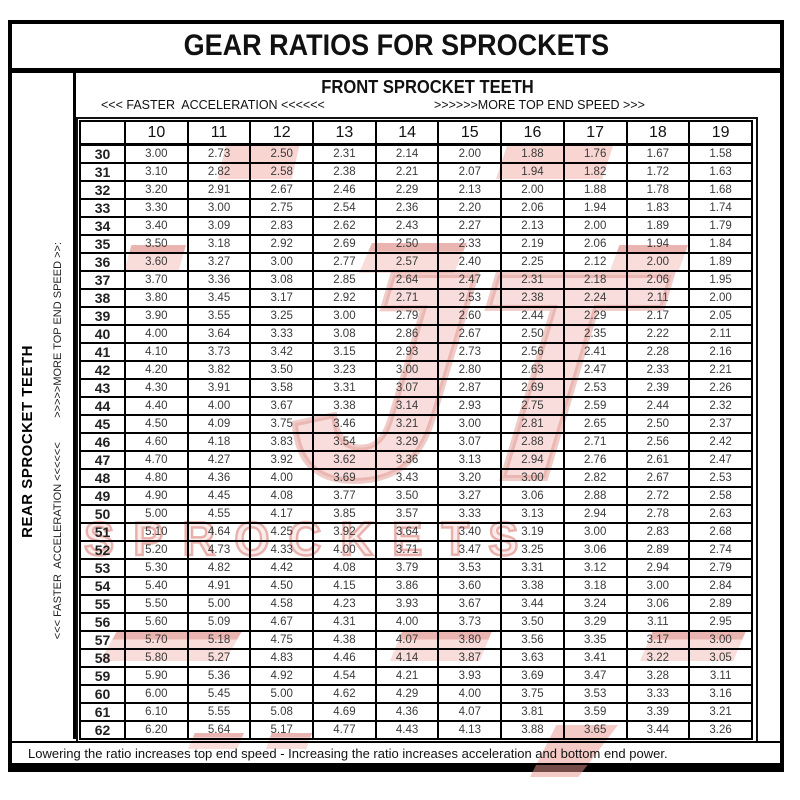 The width and height of the screenshot is (800, 800). Describe the element at coordinates (396, 45) in the screenshot. I see `page-title: GEAR RATIOS FOR SPROCKETS` at that location.